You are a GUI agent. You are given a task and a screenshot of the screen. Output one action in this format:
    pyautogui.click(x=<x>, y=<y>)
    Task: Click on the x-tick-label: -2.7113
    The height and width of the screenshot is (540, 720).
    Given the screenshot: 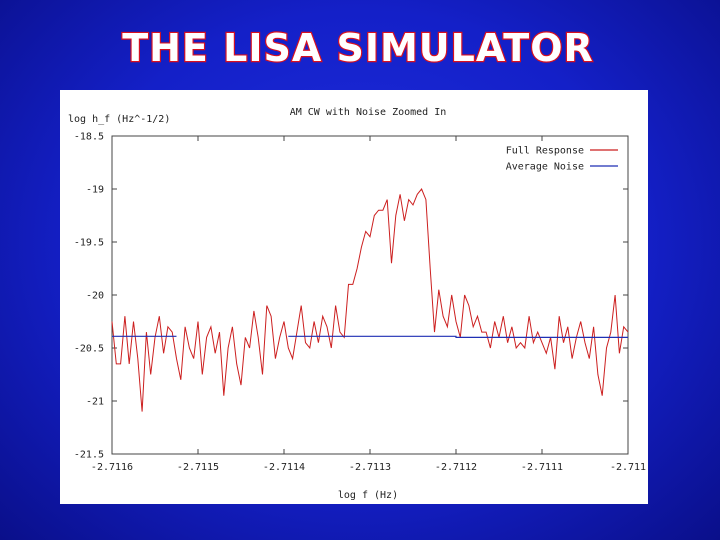 What is the action you would take?
    pyautogui.click(x=370, y=467)
    